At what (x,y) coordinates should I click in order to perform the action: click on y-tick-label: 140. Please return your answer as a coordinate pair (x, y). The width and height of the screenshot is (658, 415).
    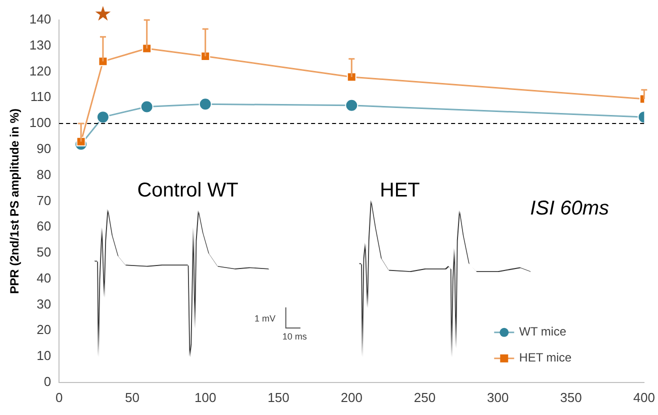
    Looking at the image, I should click on (40, 19).